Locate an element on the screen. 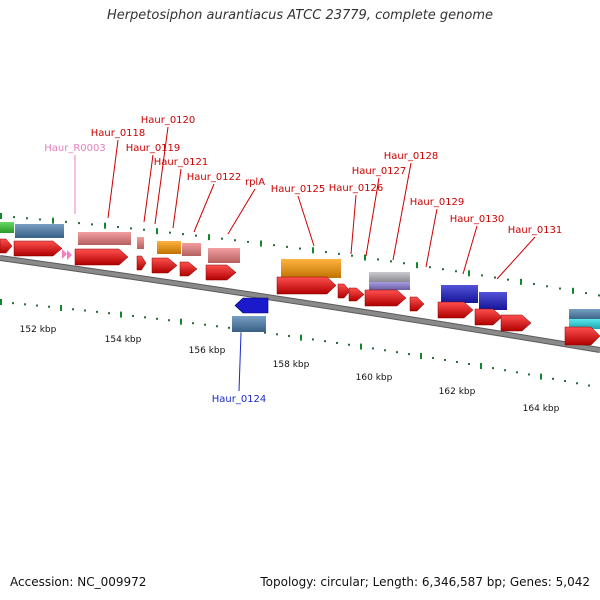 Image resolution: width=600 pixels, height=600 pixels. lower-tick-row is located at coordinates (295, 343).